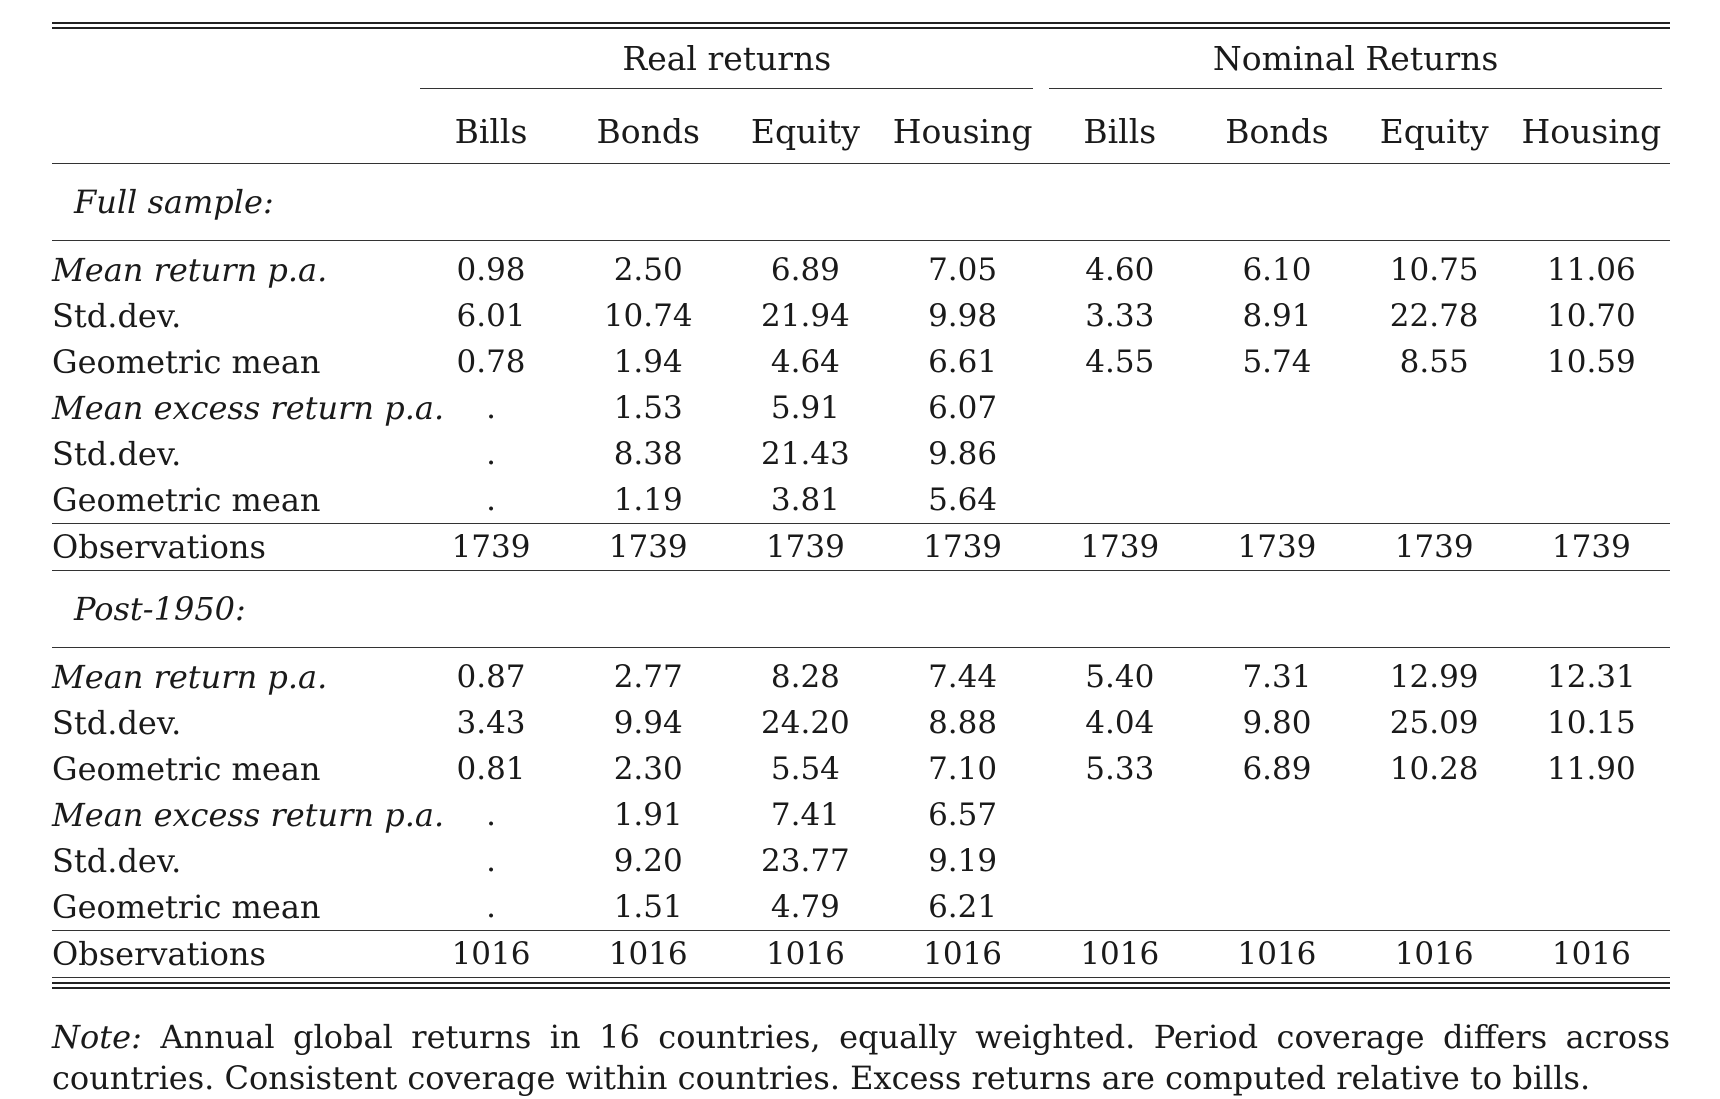 The height and width of the screenshot is (1099, 1720). I want to click on table-cell: 21.43, so click(805, 454).